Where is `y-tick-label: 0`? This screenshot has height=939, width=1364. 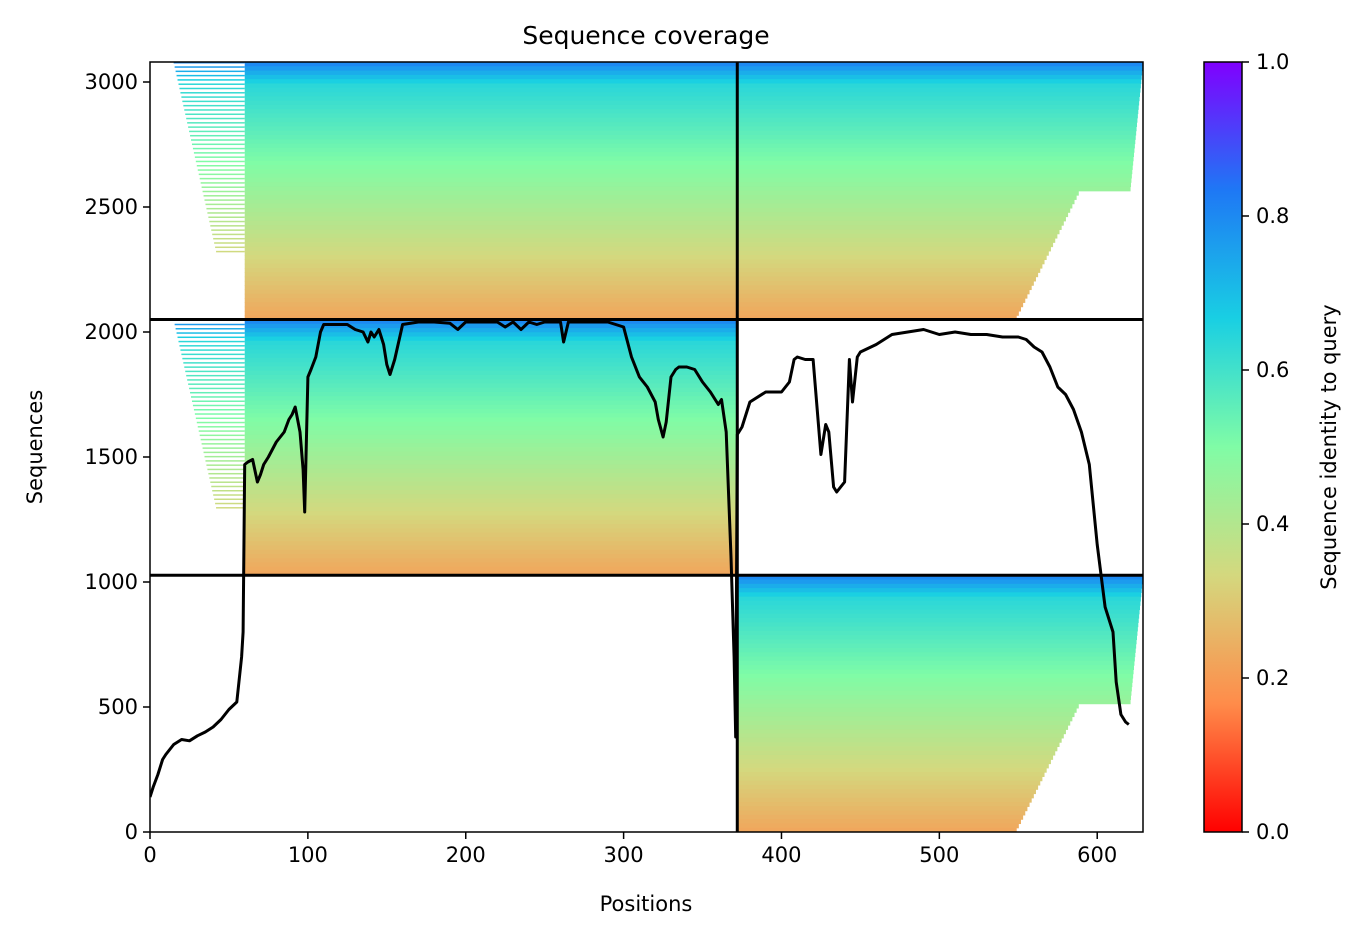 y-tick-label: 0 is located at coordinates (131, 832).